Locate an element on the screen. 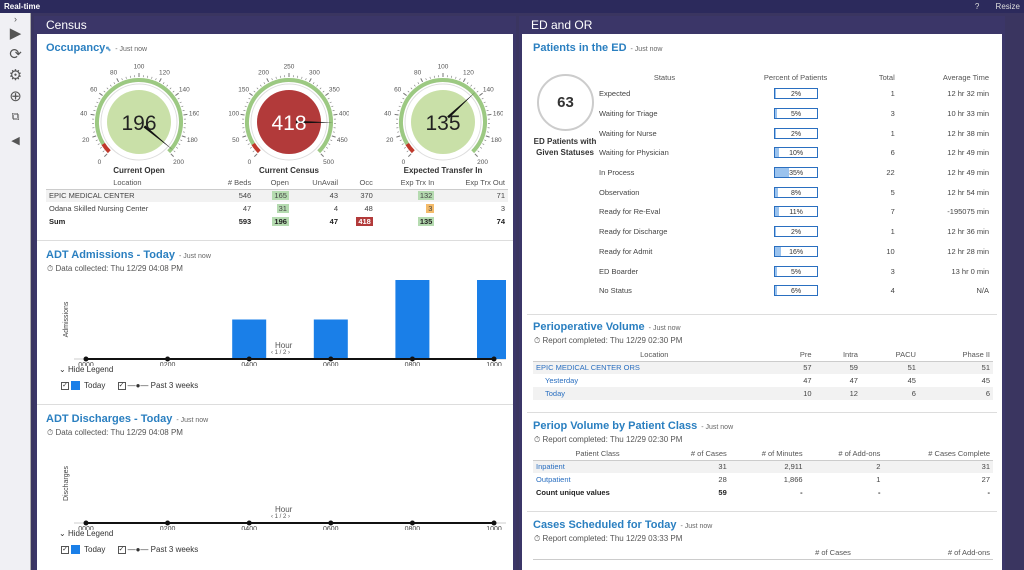 Image resolution: width=1024 pixels, height=570 pixels. add-icon: ⊕ is located at coordinates (15, 96).